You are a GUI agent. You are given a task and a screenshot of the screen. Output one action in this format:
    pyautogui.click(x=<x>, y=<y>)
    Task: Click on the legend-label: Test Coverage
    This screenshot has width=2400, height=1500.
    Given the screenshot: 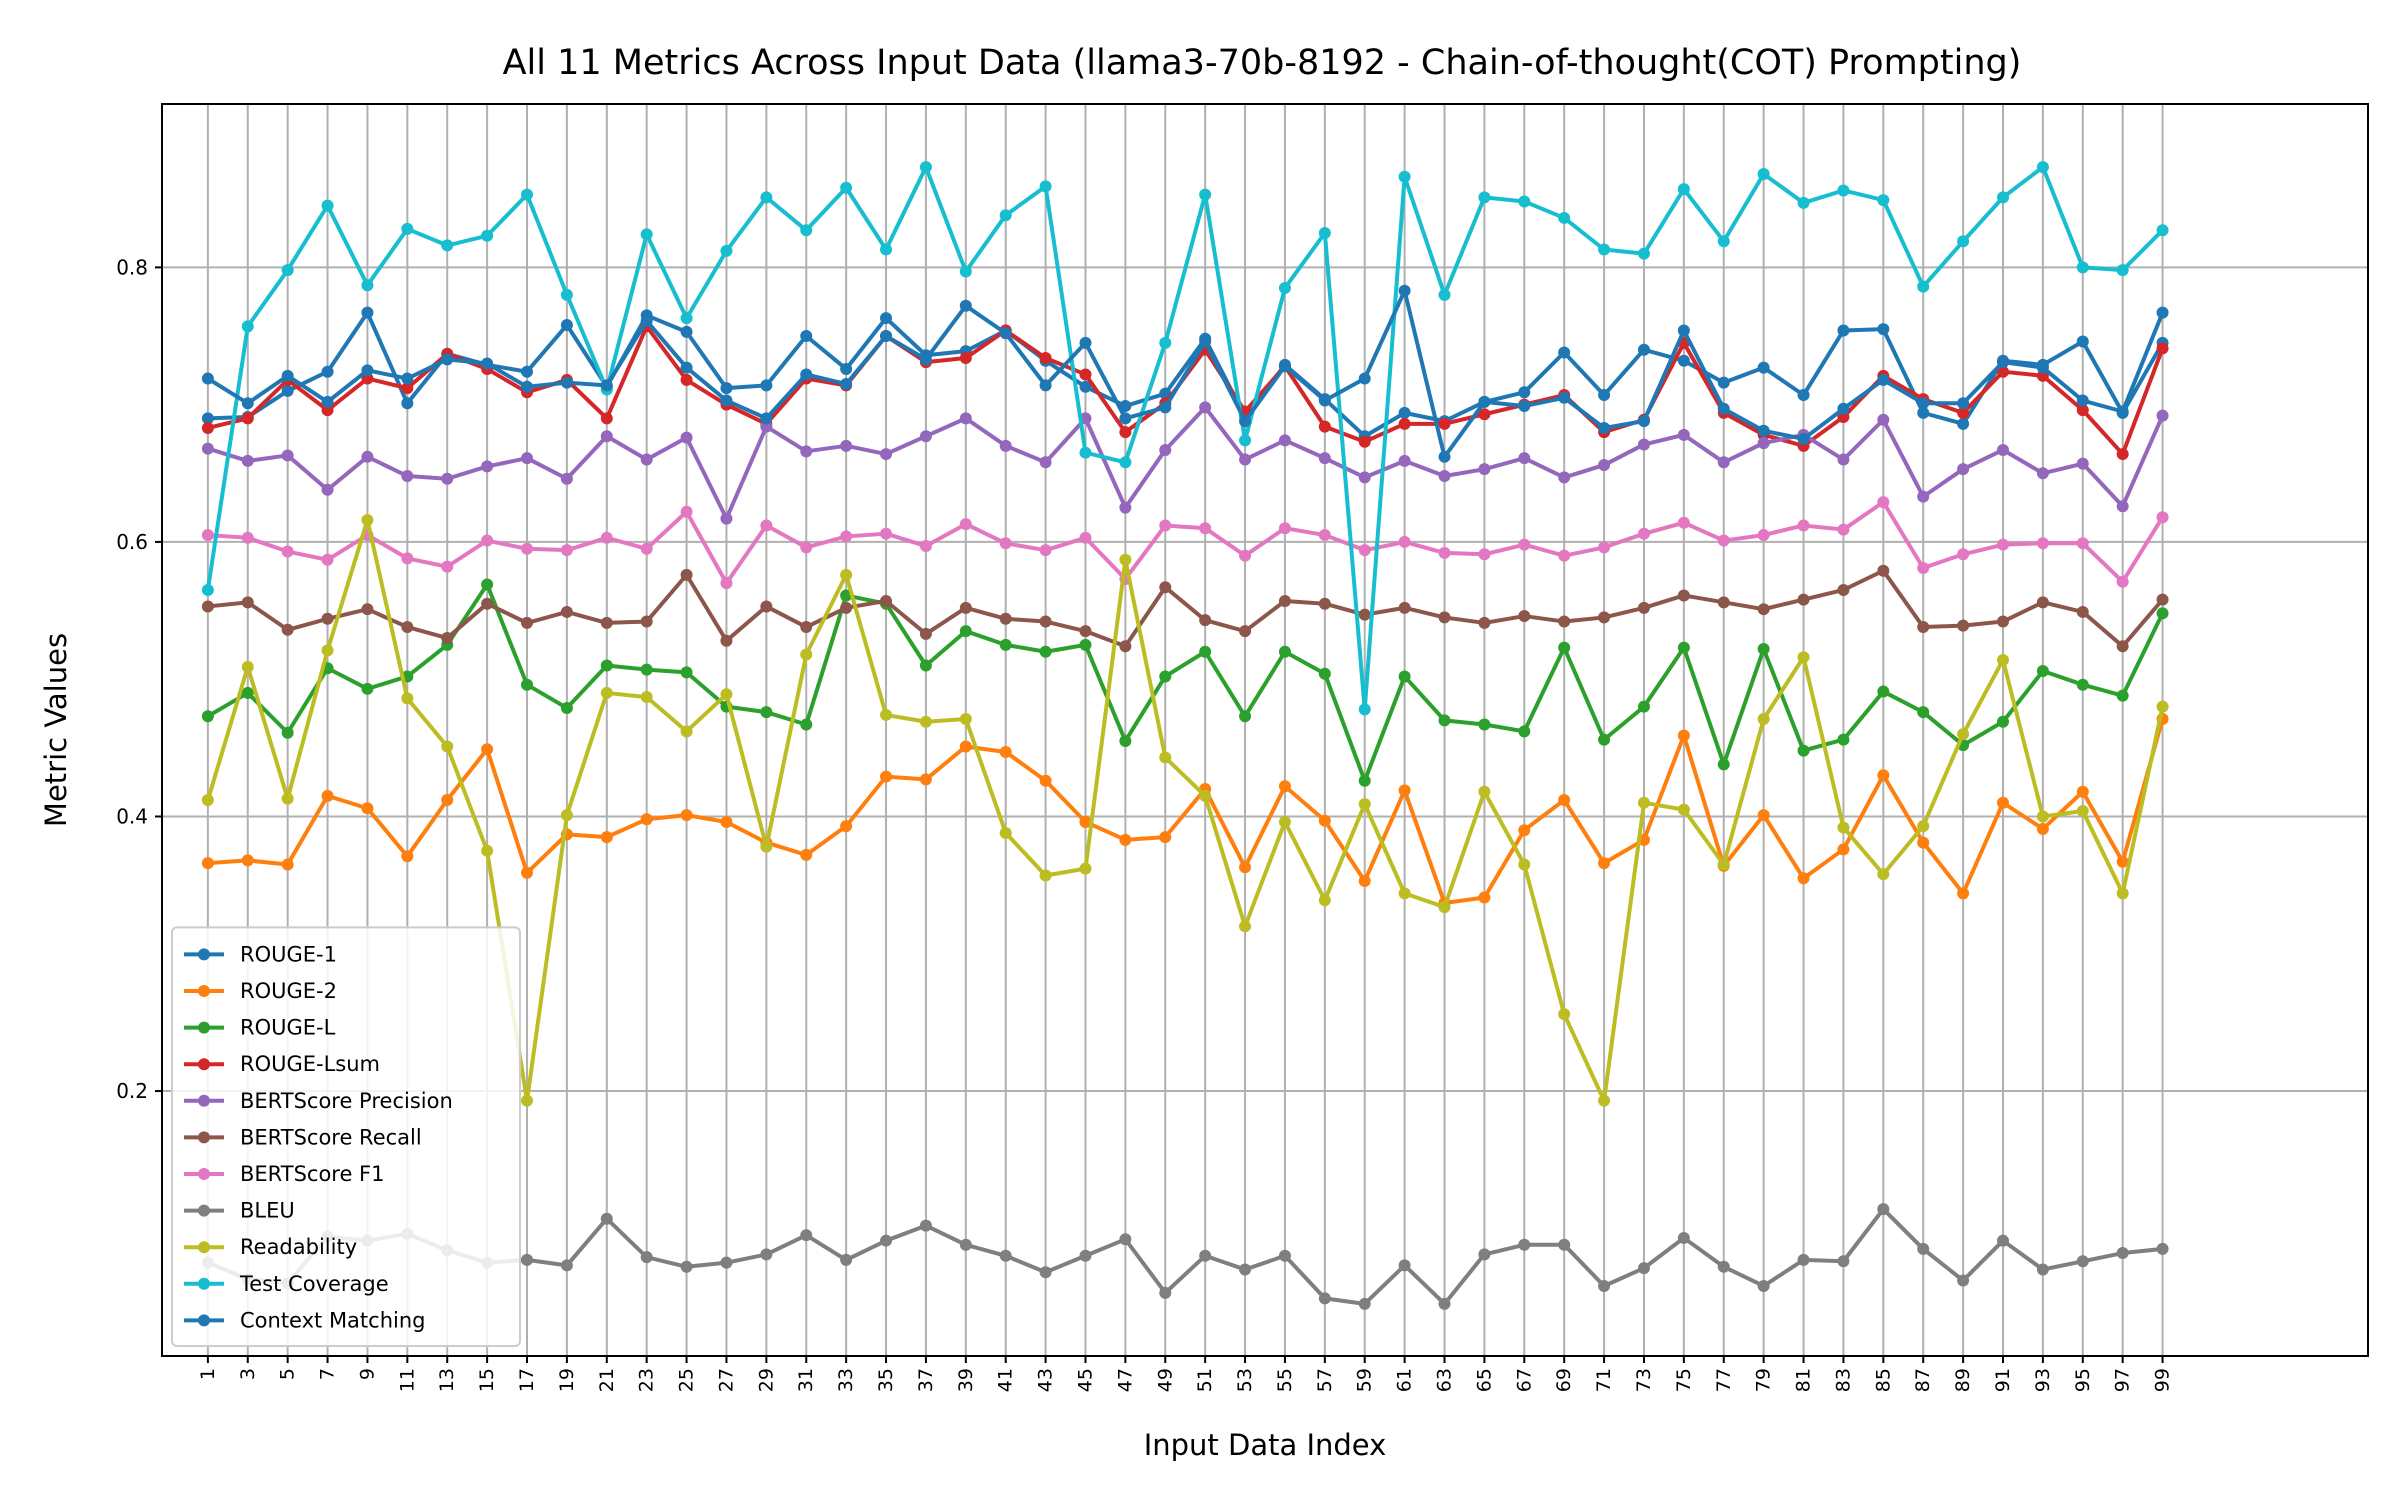 What is the action you would take?
    pyautogui.click(x=314, y=1284)
    